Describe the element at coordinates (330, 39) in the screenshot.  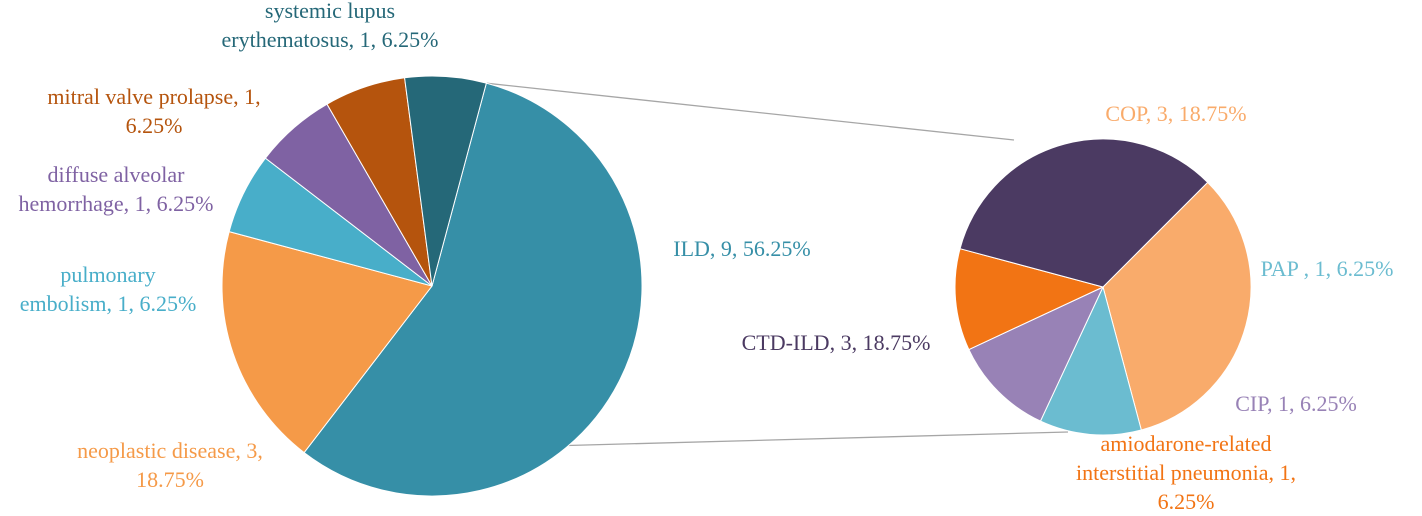
I see `label-line: erythematosus, 1, 6.25%` at that location.